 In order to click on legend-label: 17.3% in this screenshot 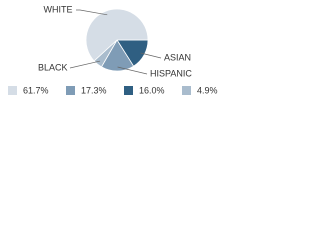, I will do `click(94, 90)`.